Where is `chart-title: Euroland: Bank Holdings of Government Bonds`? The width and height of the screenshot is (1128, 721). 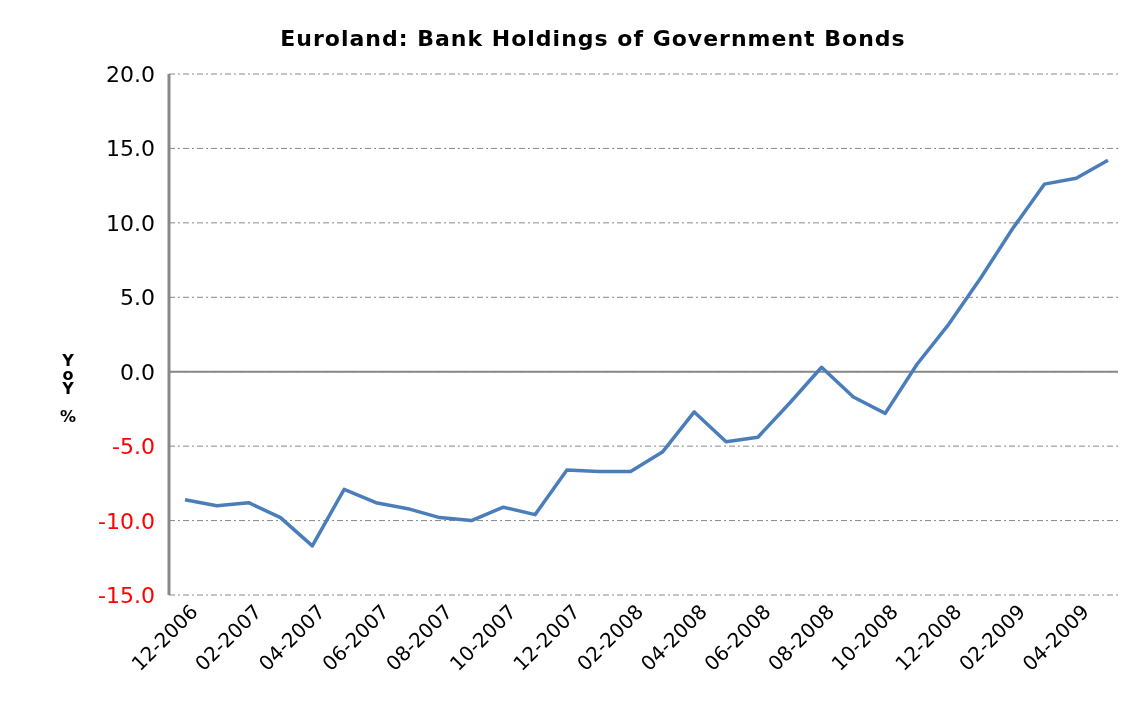
chart-title: Euroland: Bank Holdings of Government Bonds is located at coordinates (593, 39).